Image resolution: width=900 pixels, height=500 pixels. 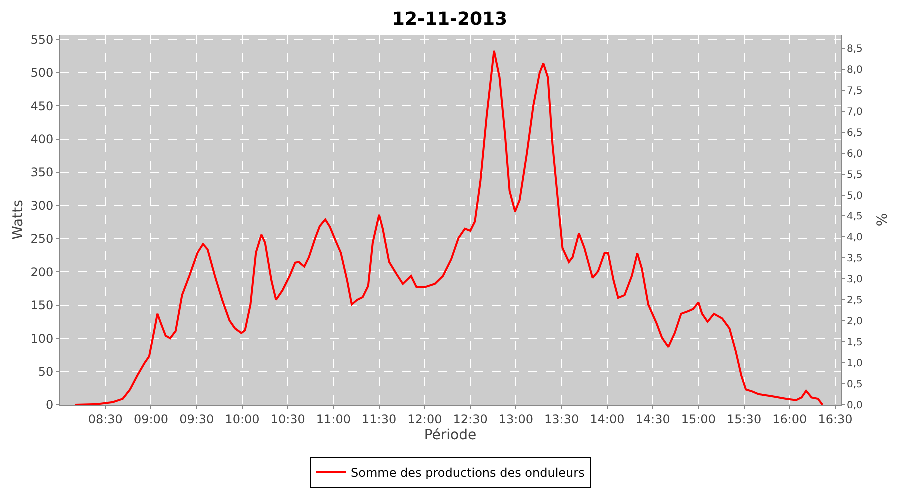 I want to click on y2-tick-label: 5,0, so click(x=855, y=196).